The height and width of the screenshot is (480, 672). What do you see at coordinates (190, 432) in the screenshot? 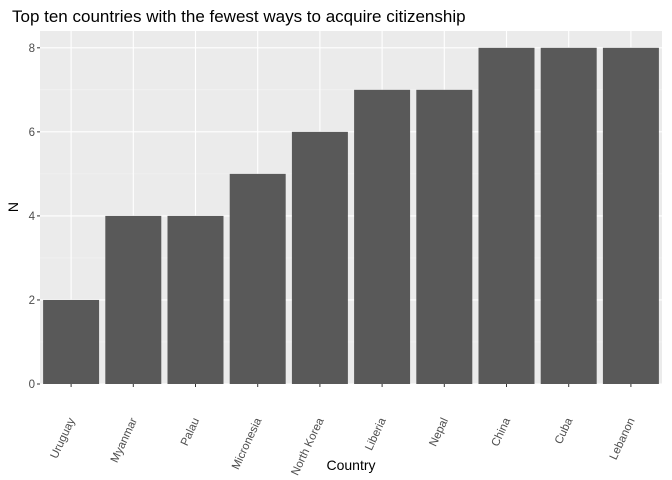
I see `x-tick-label: Palau` at bounding box center [190, 432].